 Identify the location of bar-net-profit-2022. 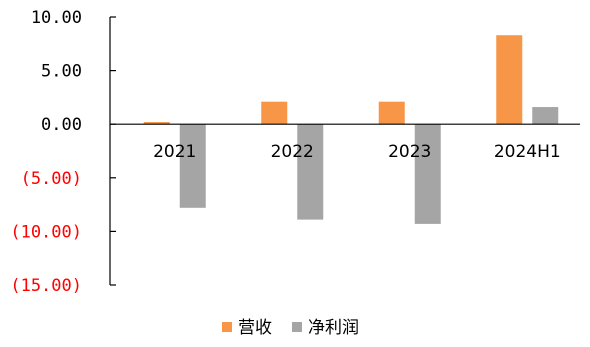
(310, 172).